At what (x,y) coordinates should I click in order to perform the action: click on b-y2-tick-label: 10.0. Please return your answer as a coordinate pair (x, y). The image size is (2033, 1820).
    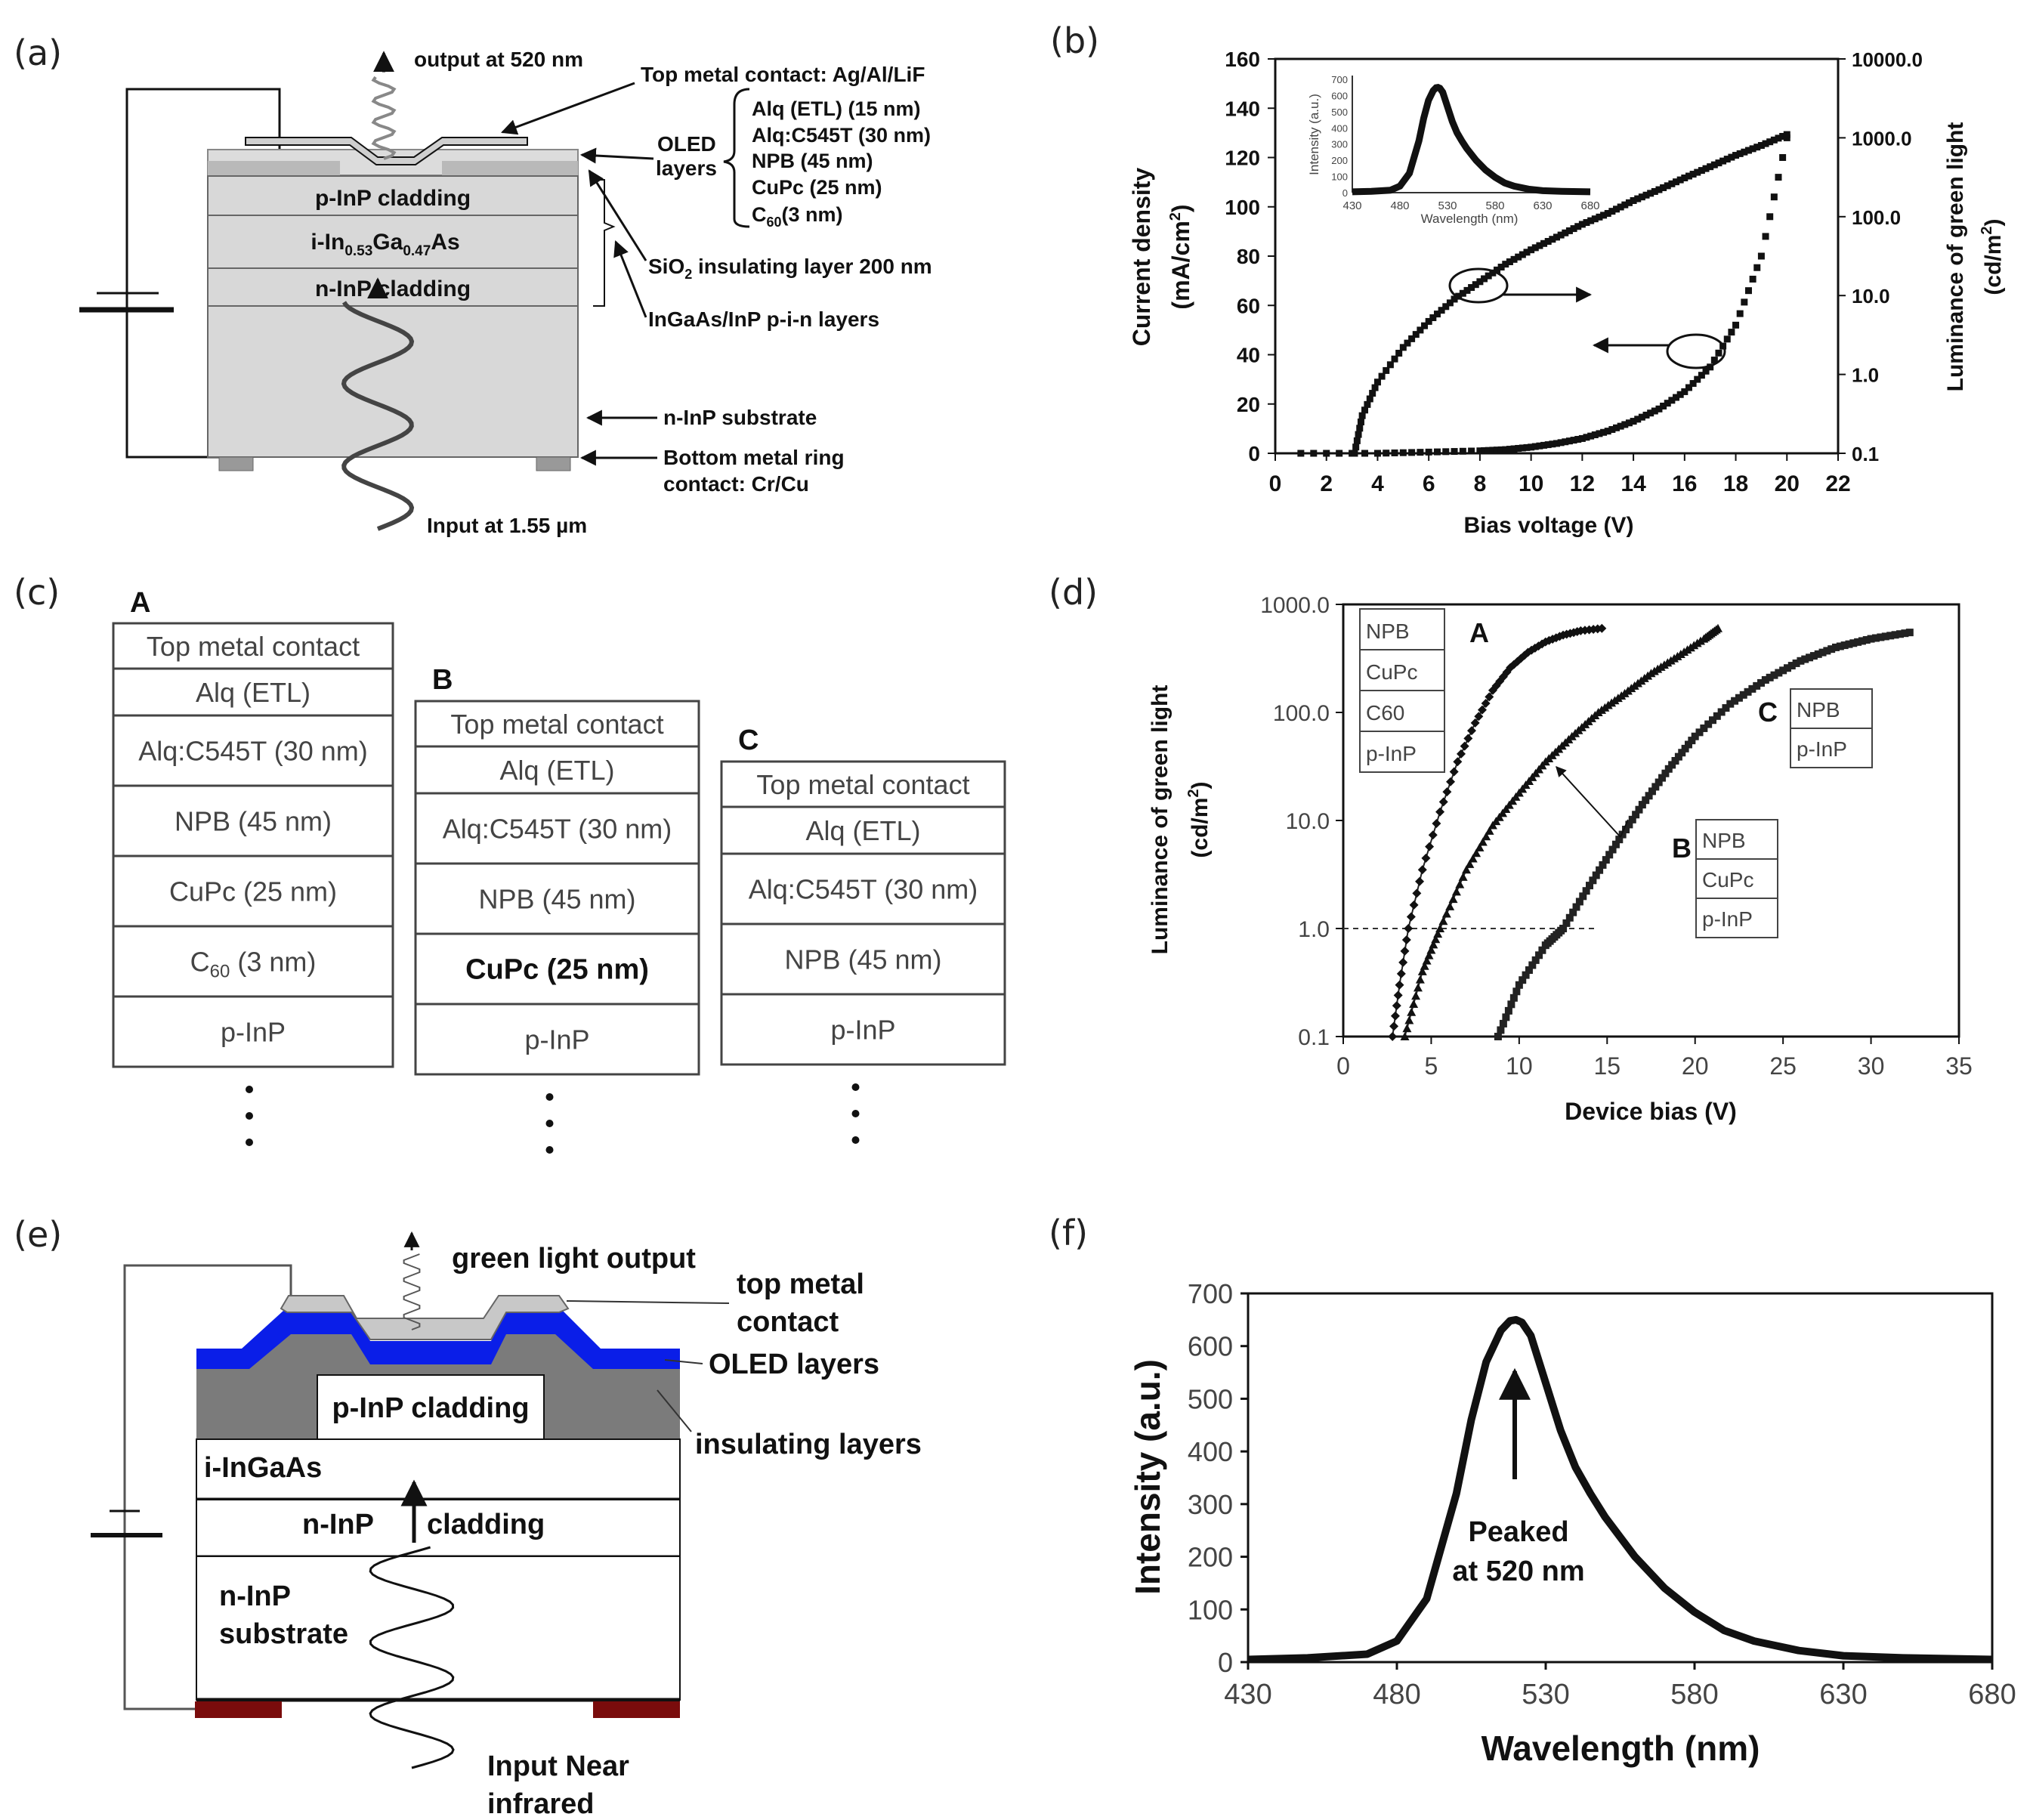
    Looking at the image, I should click on (1871, 296).